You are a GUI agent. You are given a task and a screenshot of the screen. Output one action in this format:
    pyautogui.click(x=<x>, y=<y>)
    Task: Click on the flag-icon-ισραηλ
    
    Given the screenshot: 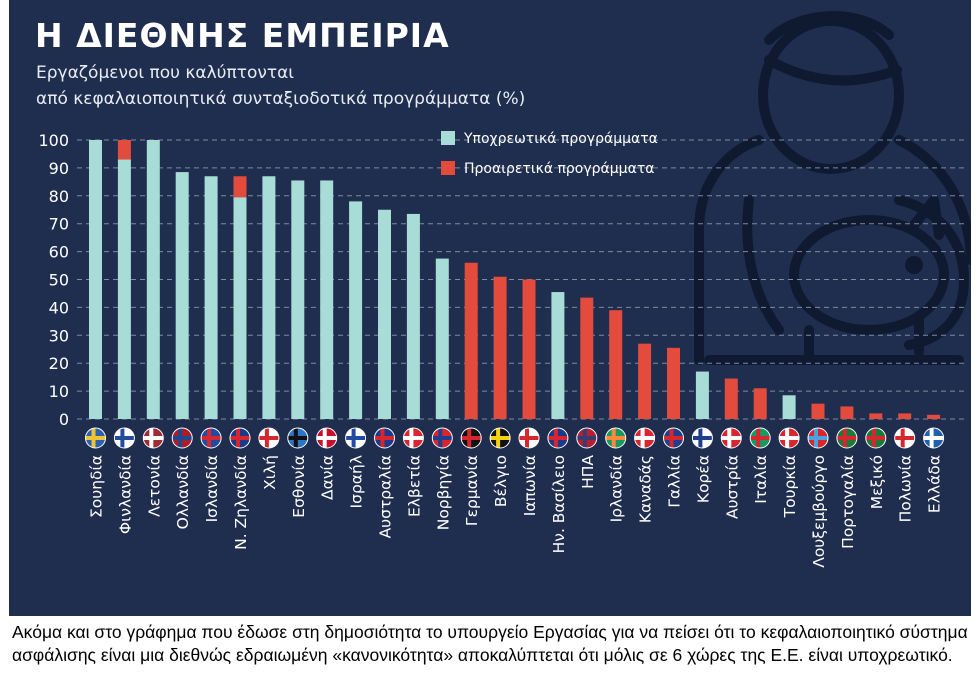 What is the action you would take?
    pyautogui.click(x=356, y=438)
    